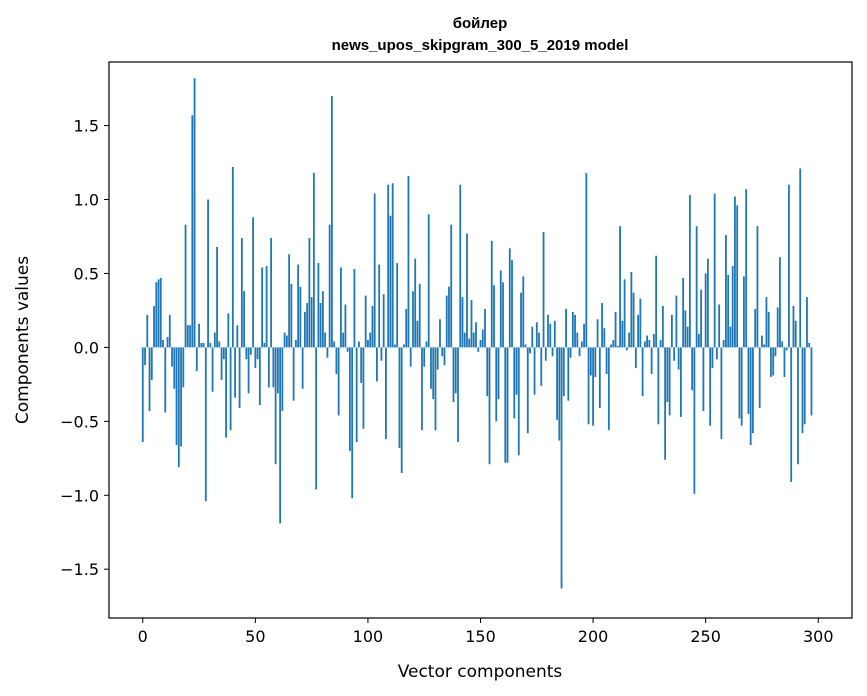 The image size is (867, 696). I want to click on y-axis-label: Components values, so click(23, 340).